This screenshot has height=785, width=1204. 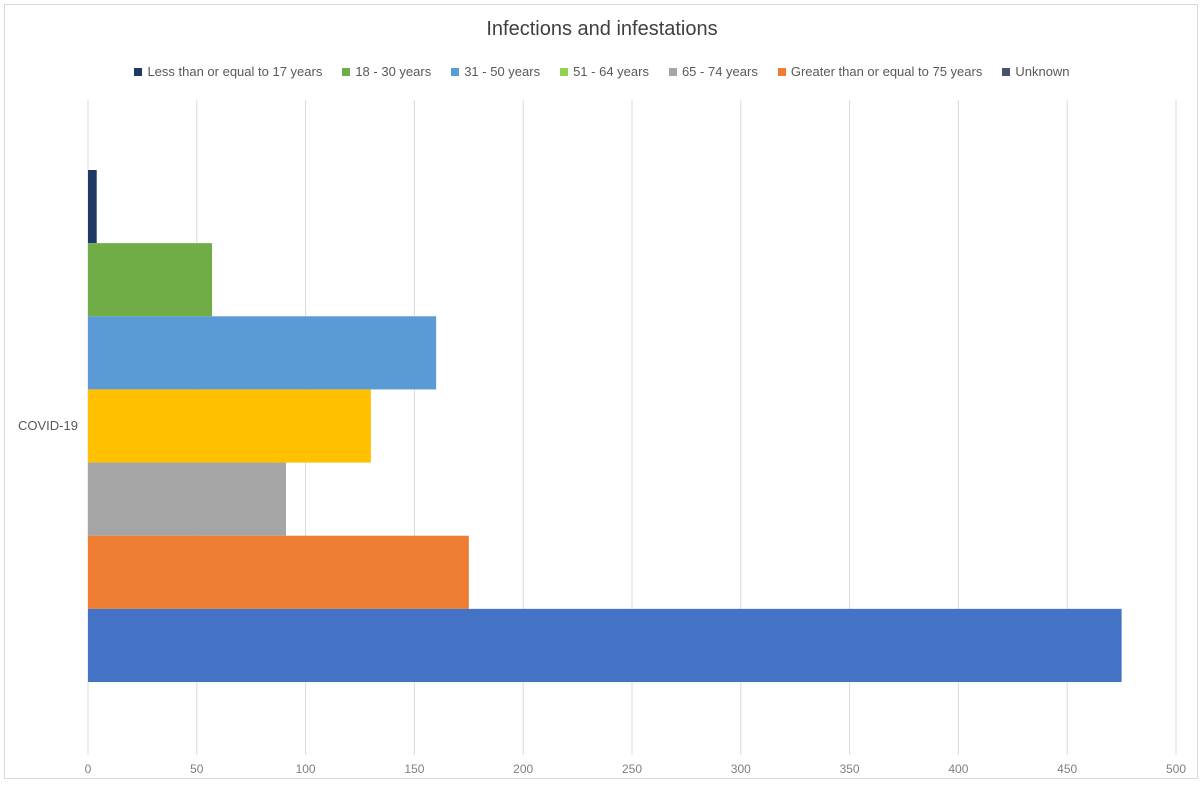 I want to click on x-tick-label: 50, so click(x=197, y=769).